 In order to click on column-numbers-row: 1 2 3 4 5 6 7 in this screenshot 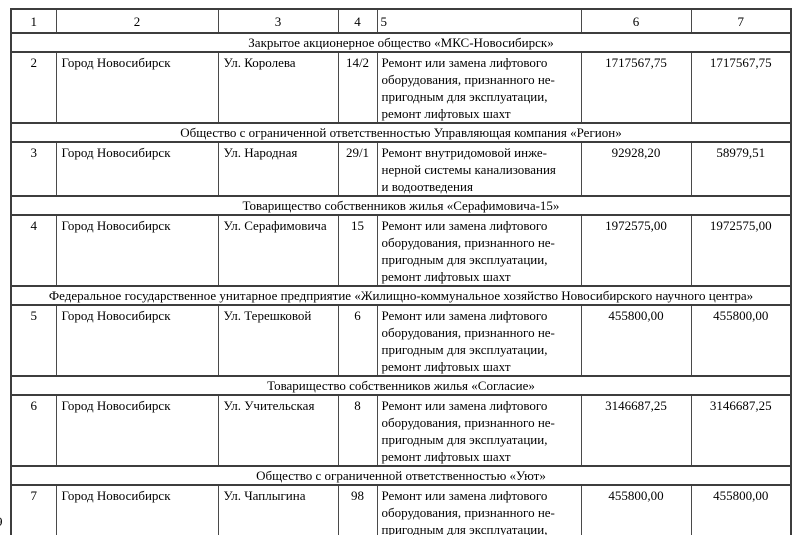, I will do `click(401, 21)`.